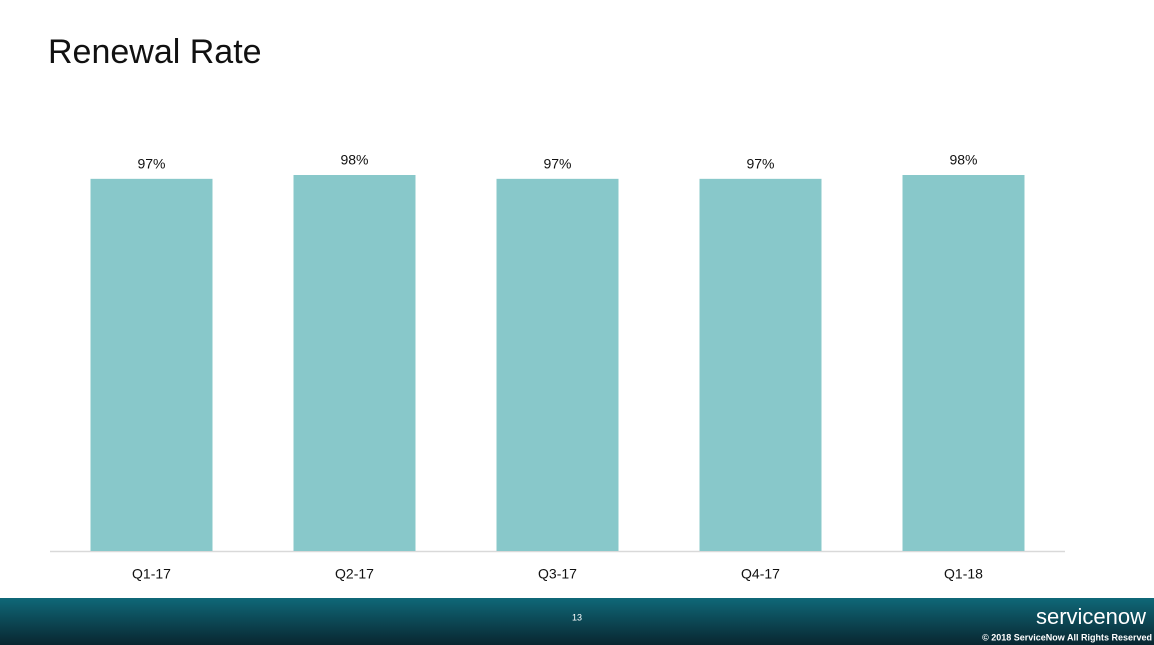 The image size is (1154, 645). Describe the element at coordinates (354, 574) in the screenshot. I see `x-tick-label: Q2-17` at that location.